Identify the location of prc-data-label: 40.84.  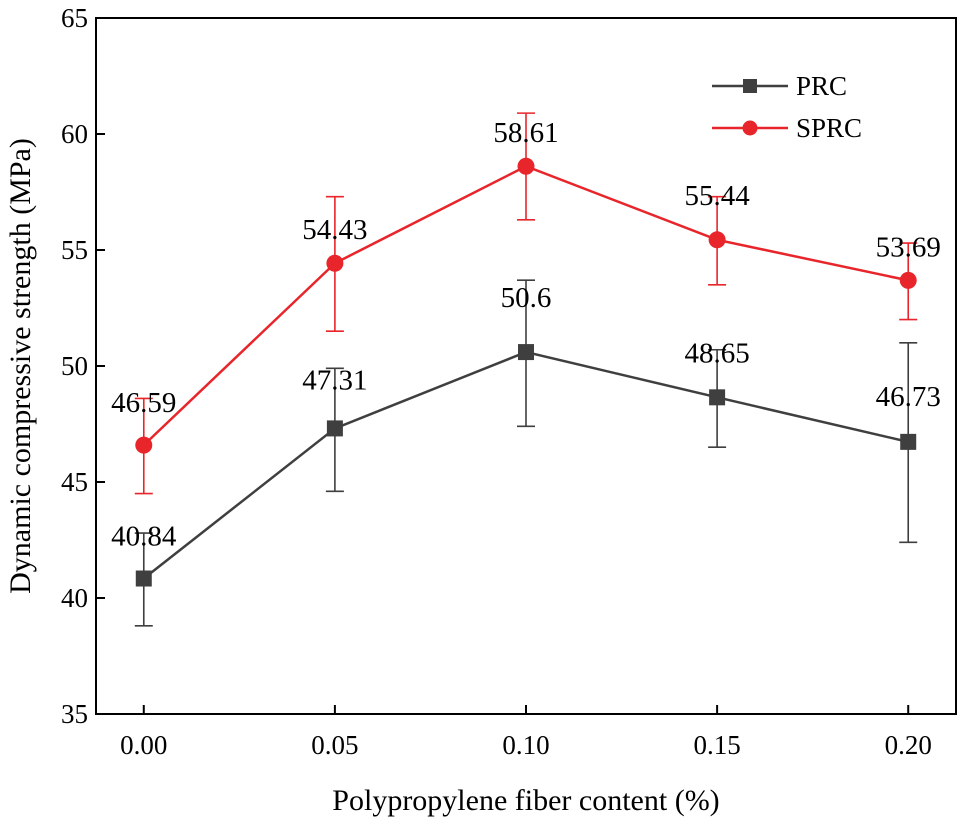
(144, 537).